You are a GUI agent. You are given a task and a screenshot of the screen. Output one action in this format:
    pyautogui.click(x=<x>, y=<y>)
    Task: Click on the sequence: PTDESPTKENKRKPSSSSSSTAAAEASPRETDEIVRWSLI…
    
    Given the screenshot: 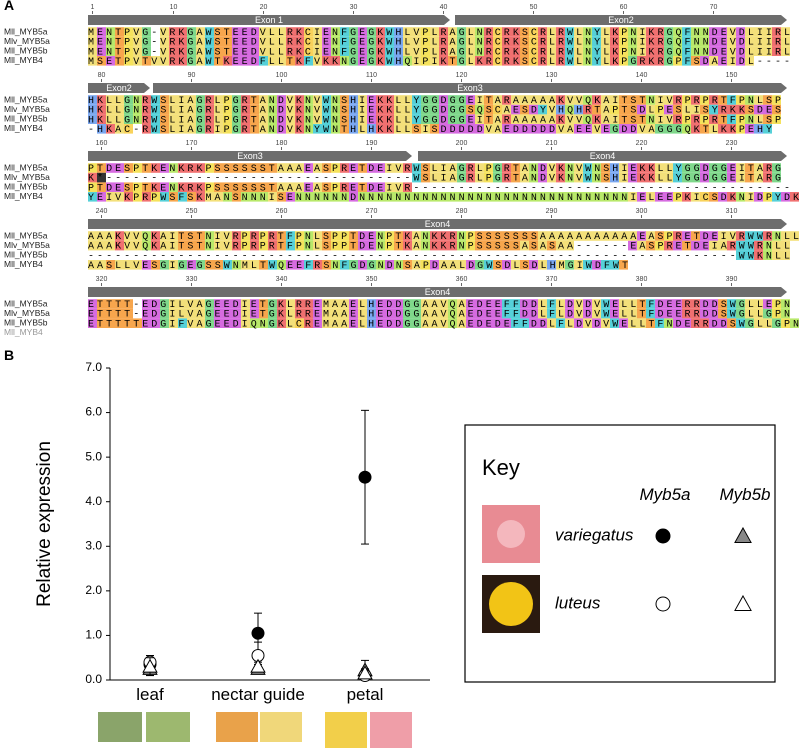 What is the action you would take?
    pyautogui.click(x=434, y=169)
    